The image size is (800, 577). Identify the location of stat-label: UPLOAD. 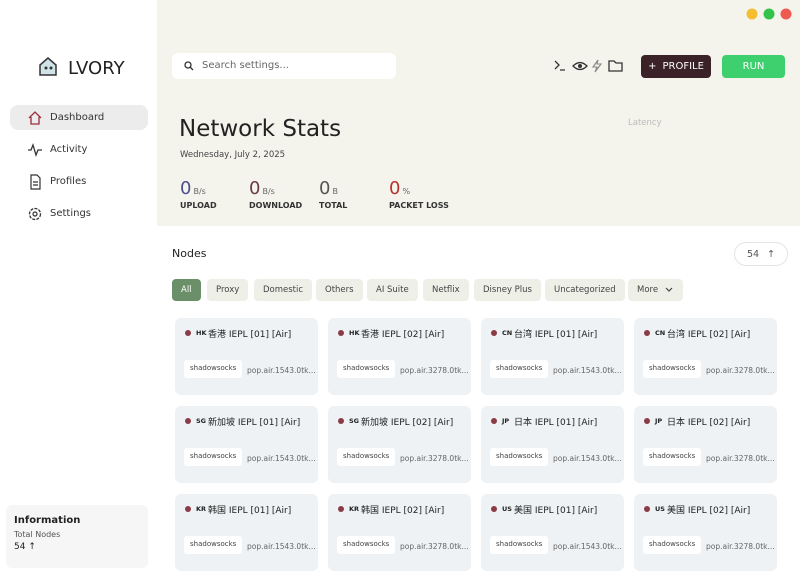
(198, 205).